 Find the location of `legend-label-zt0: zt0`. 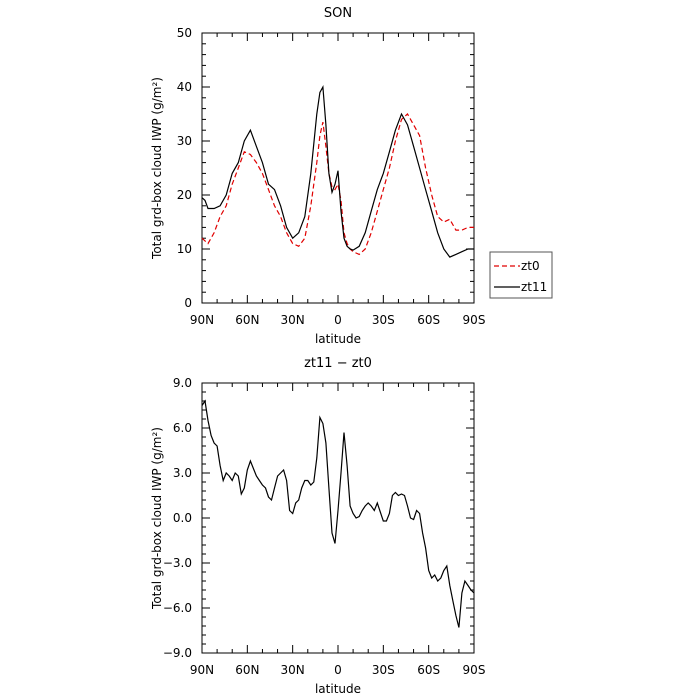

legend-label-zt0: zt0 is located at coordinates (530, 266).